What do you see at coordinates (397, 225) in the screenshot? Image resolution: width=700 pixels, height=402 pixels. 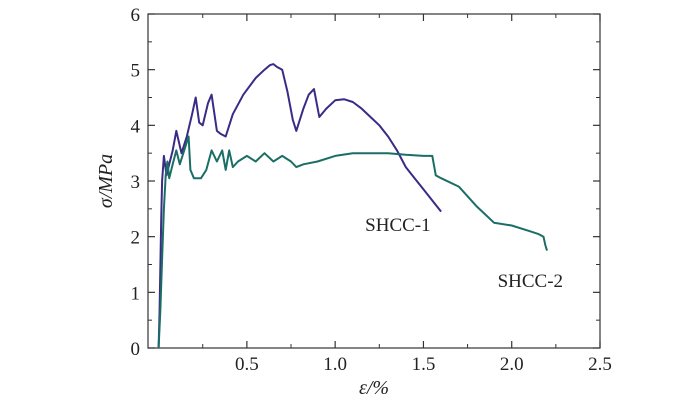 I see `series-label-shcc-1: SHCC-1` at bounding box center [397, 225].